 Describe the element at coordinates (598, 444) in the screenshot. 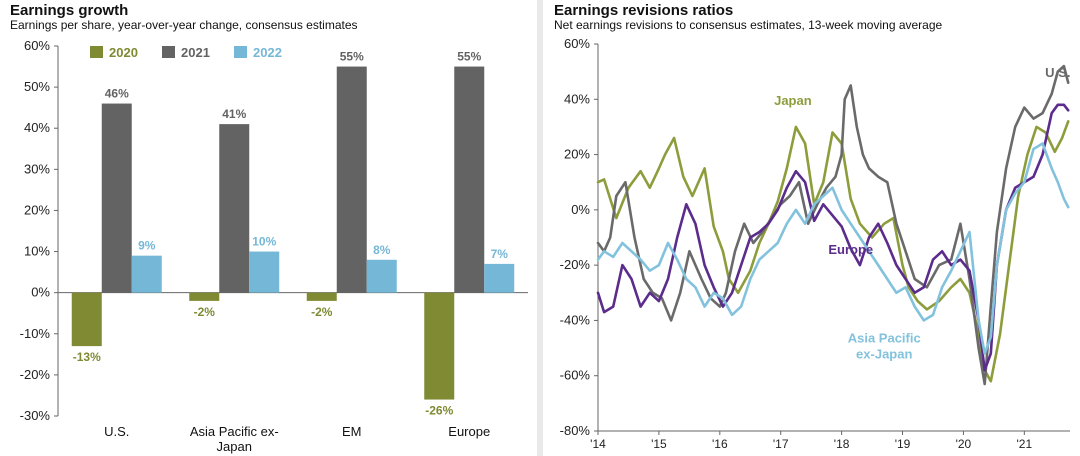

I see `x-tick-label: '14` at that location.